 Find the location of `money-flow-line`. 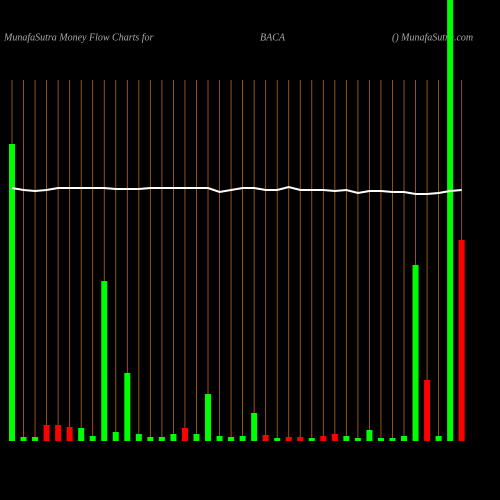

money-flow-line is located at coordinates (236, 190).